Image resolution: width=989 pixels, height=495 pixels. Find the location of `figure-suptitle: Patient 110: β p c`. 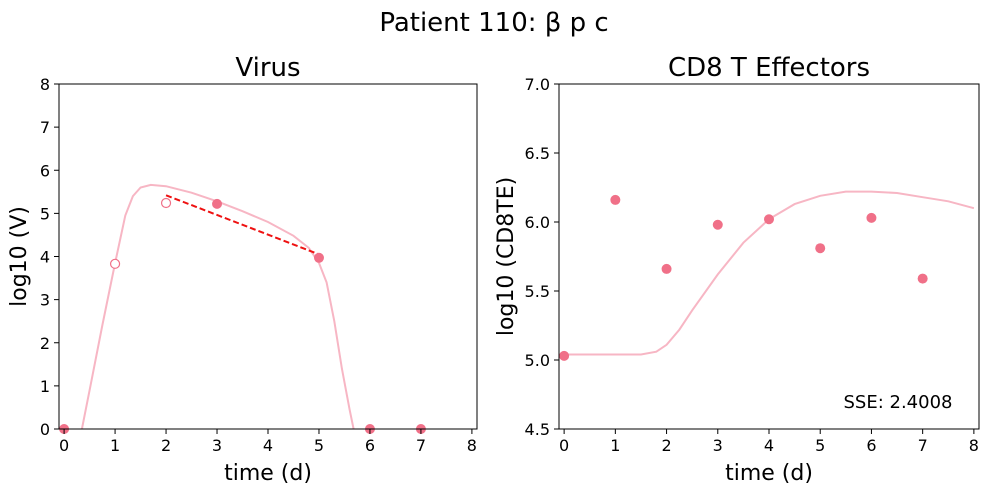

figure-suptitle: Patient 110: β p c is located at coordinates (493, 23).